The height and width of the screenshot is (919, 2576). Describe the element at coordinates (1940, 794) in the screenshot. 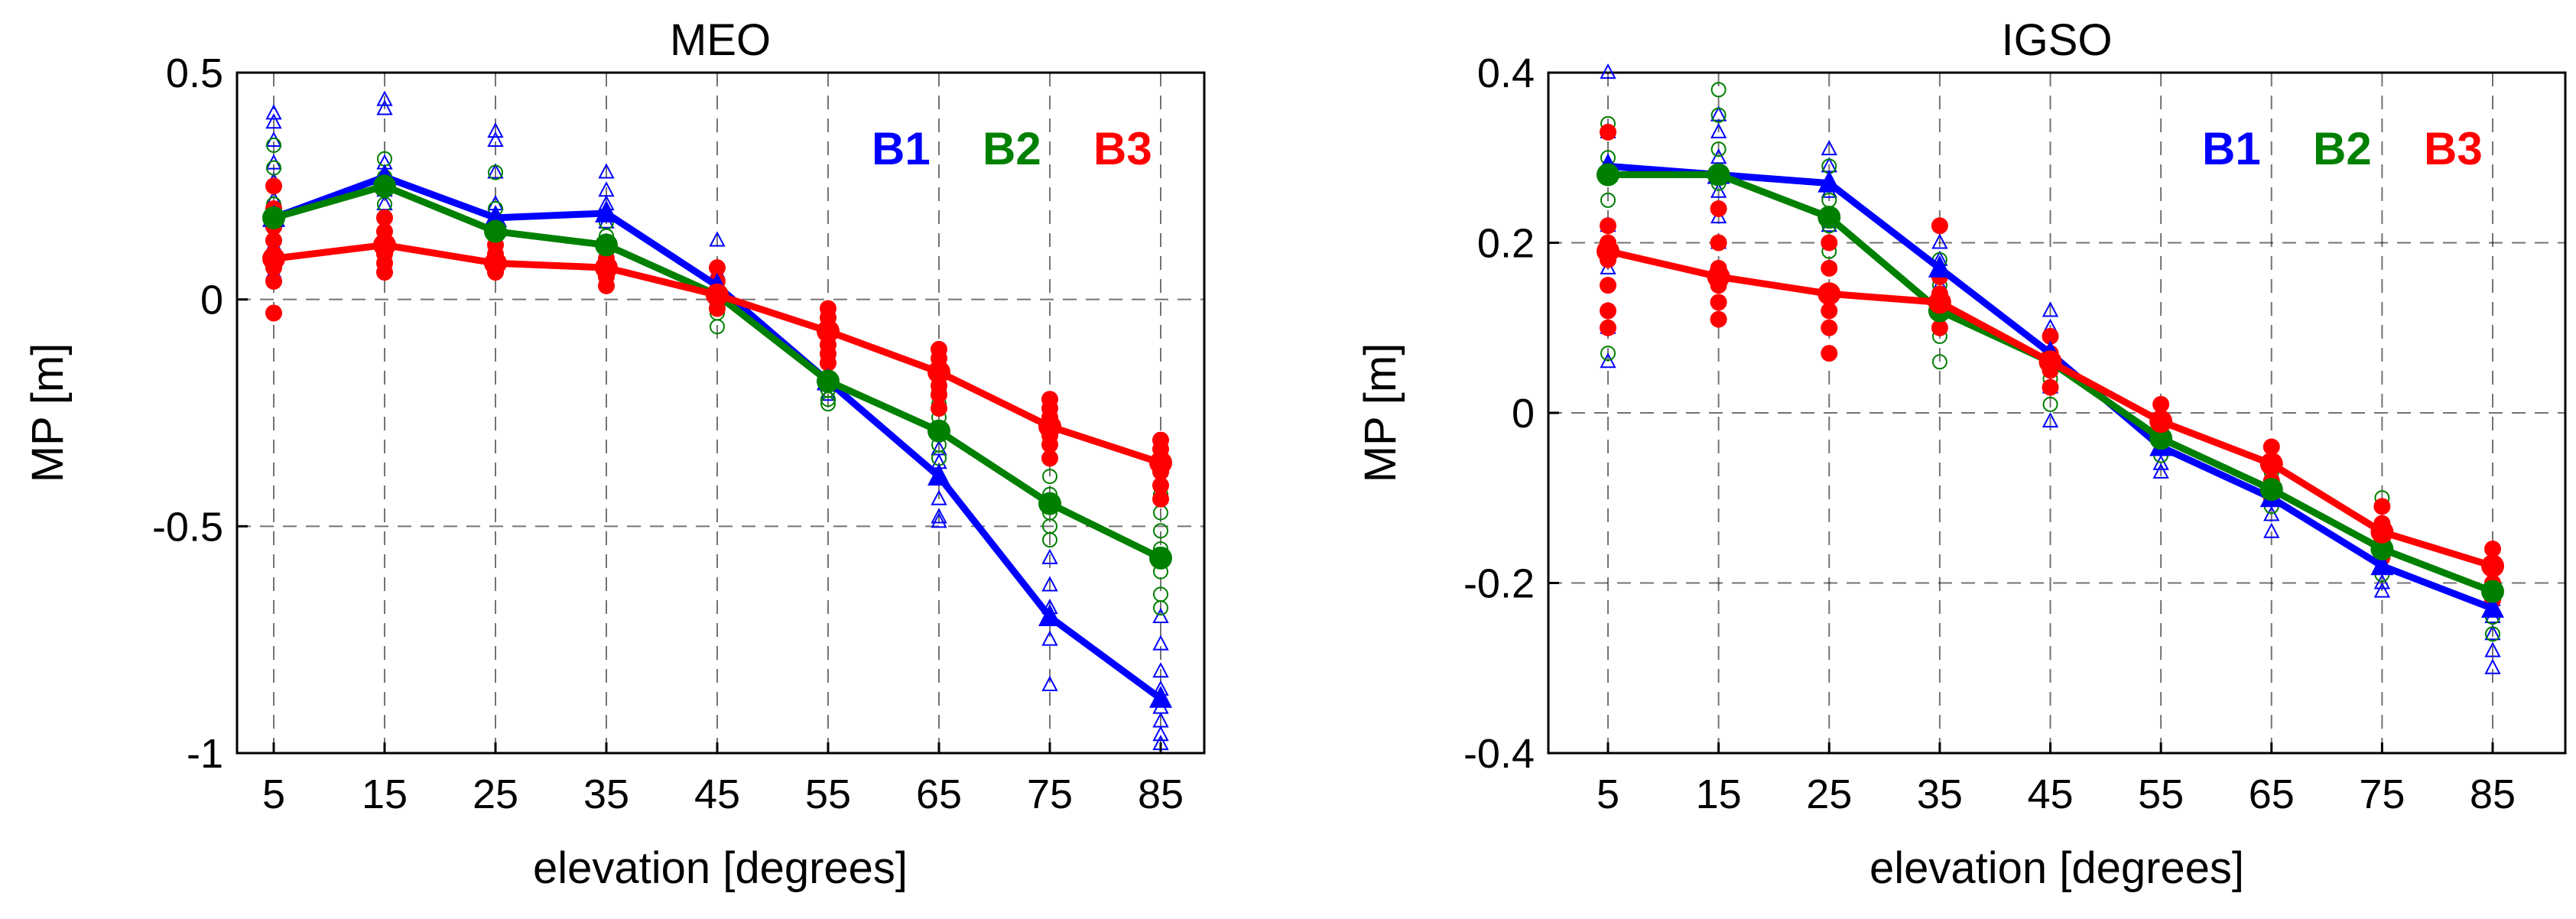

I see `igso-x-tick-label: 35` at that location.